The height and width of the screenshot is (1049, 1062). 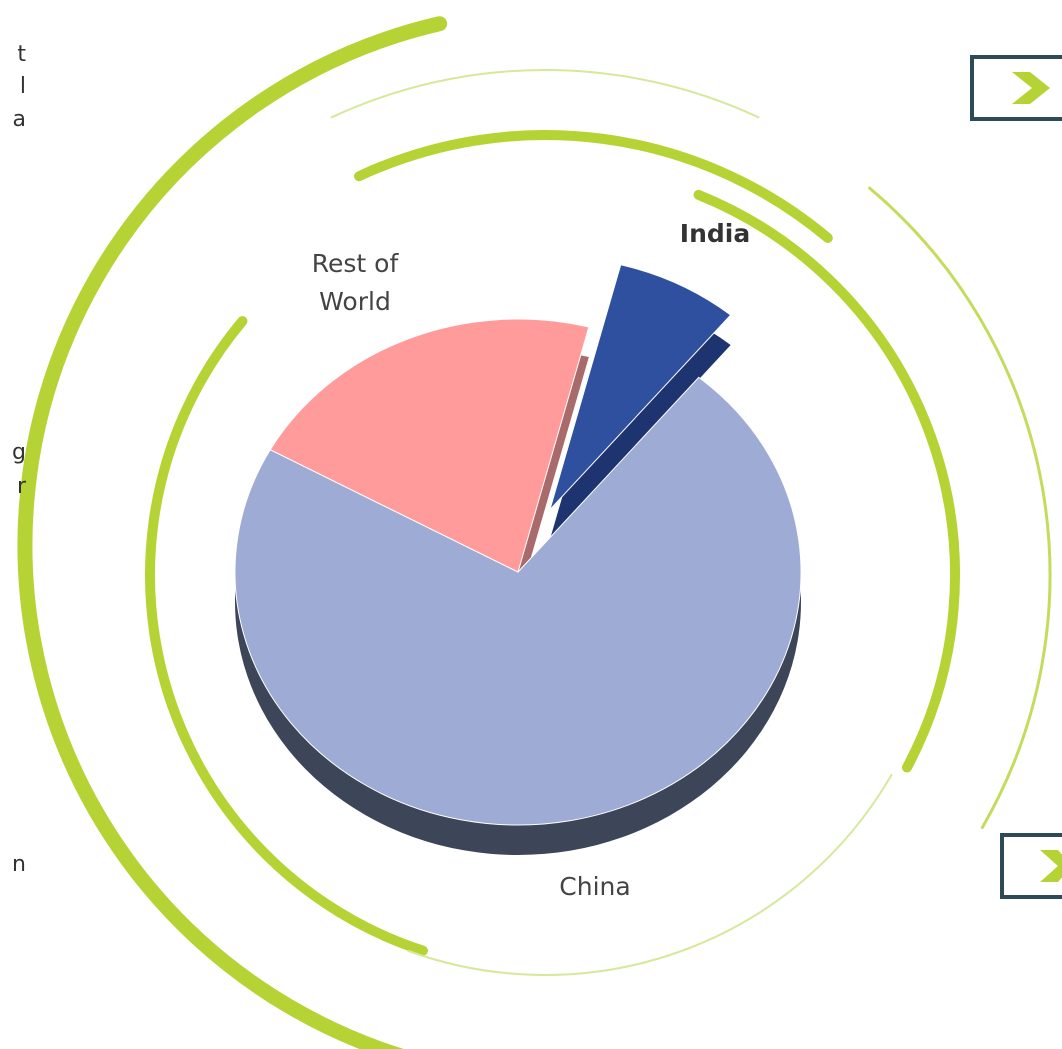 I want to click on side-text: l, so click(x=22, y=86).